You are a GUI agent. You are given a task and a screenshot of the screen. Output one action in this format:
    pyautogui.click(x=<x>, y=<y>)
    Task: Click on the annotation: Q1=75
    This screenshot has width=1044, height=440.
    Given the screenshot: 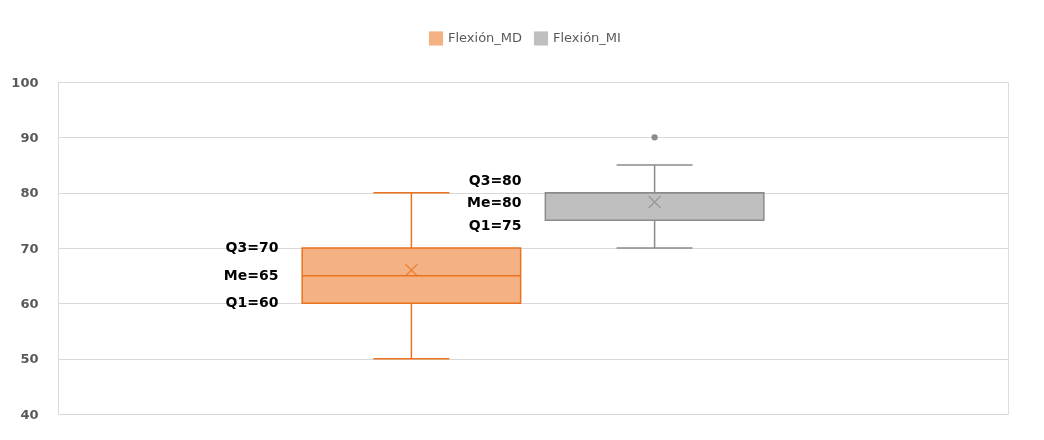 What is the action you would take?
    pyautogui.click(x=495, y=225)
    